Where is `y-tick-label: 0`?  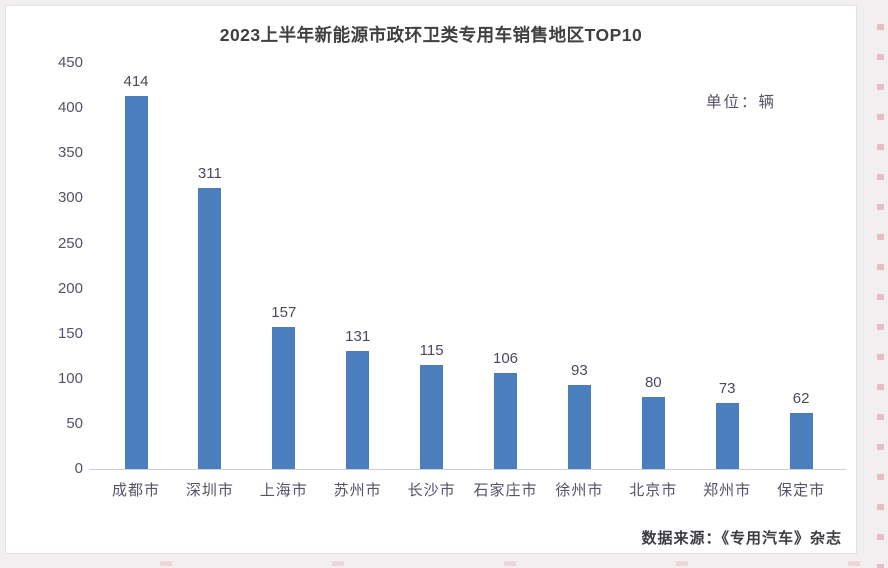 y-tick-label: 0 is located at coordinates (78, 468).